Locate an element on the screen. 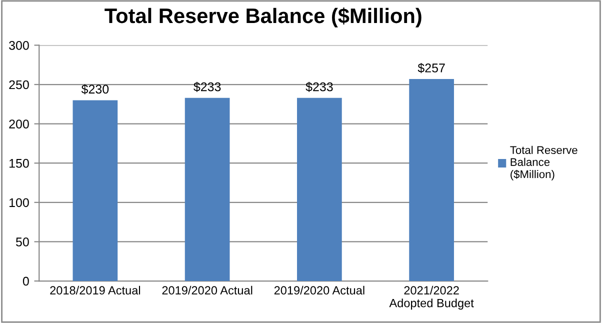  y-tick-label: 100 is located at coordinates (19, 203).